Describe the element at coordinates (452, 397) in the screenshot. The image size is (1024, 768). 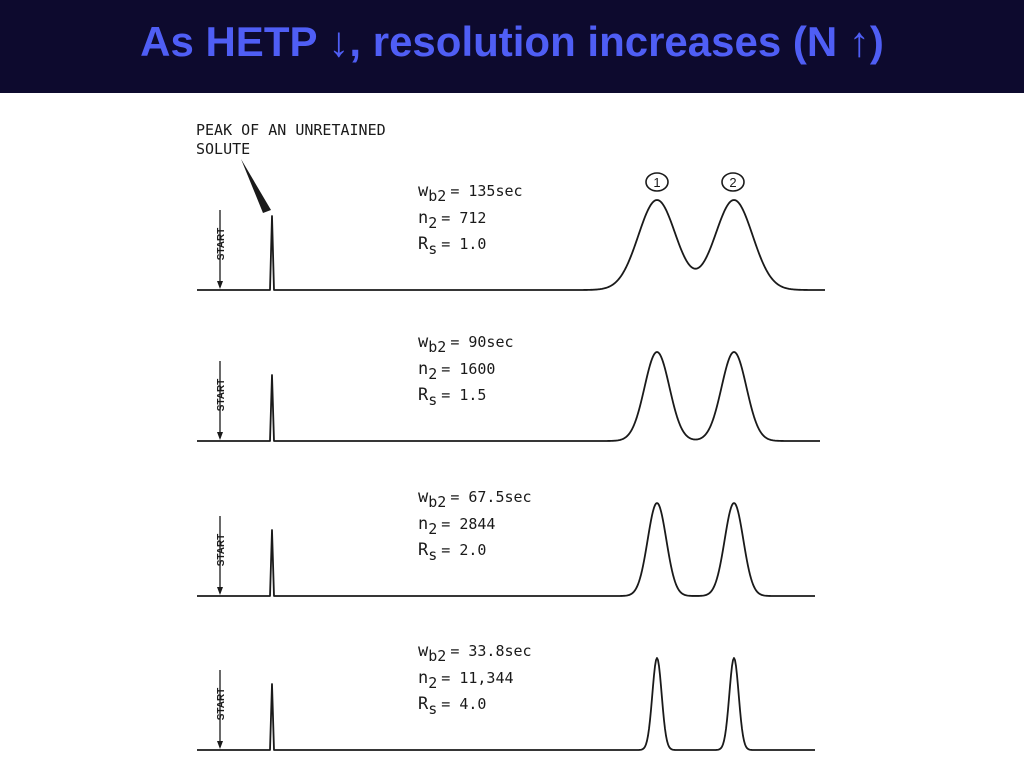
I see `rs-readout-2: Rs = 1.5` at that location.